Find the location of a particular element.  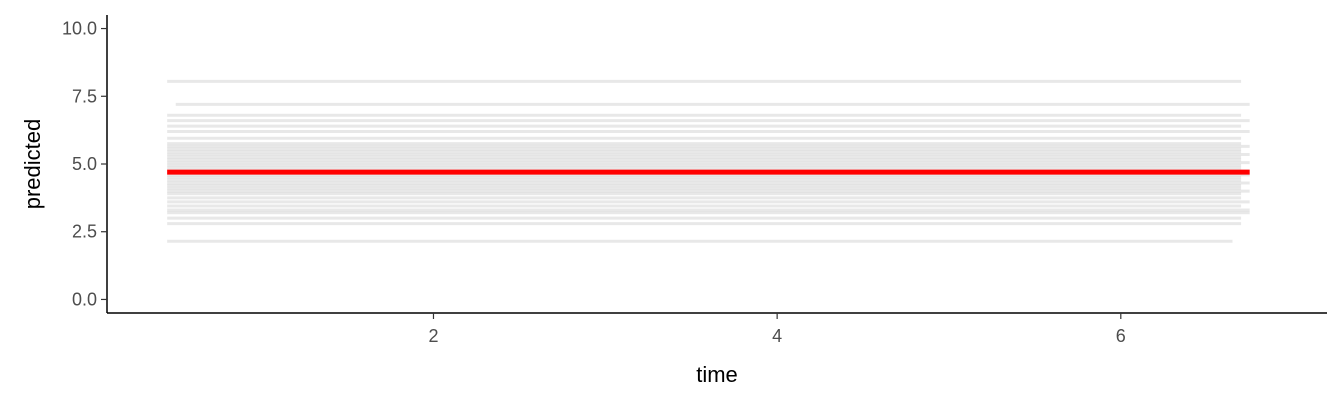

y-axis-title: predicted is located at coordinates (32, 164).